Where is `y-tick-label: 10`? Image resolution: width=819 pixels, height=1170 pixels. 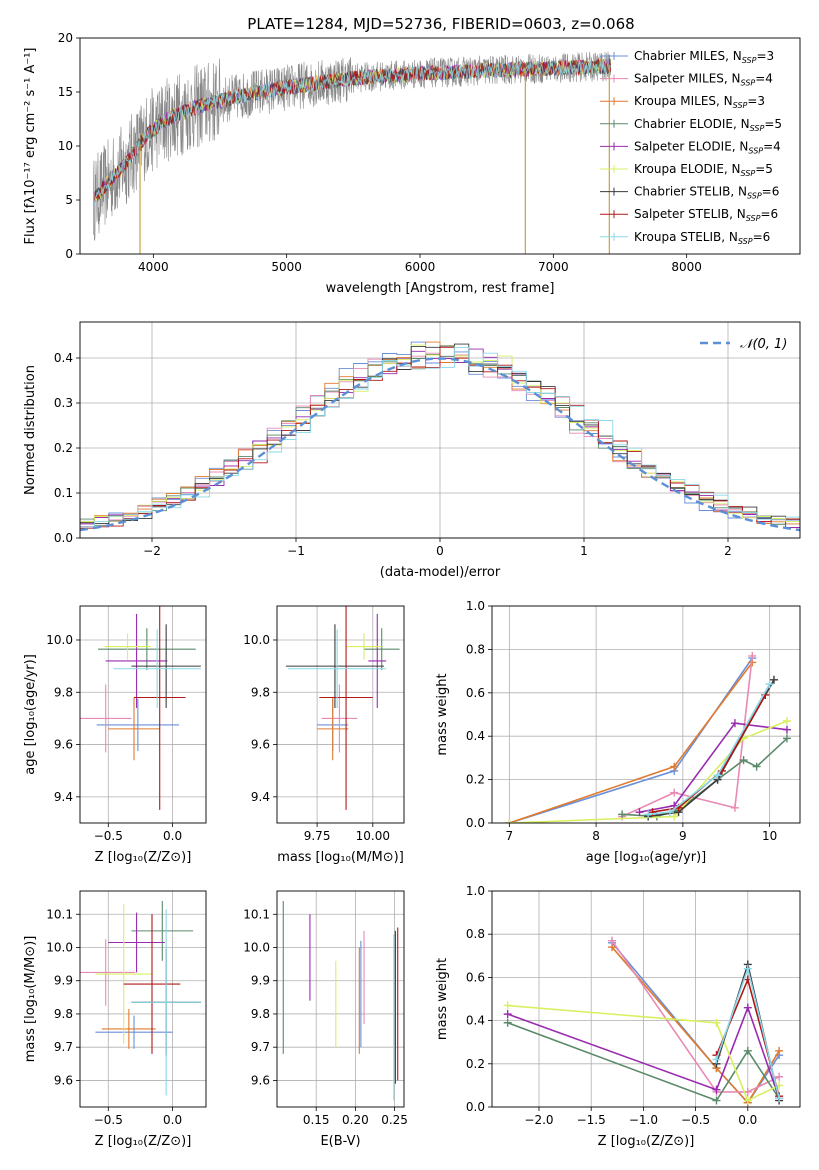 y-tick-label: 10 is located at coordinates (65, 146).